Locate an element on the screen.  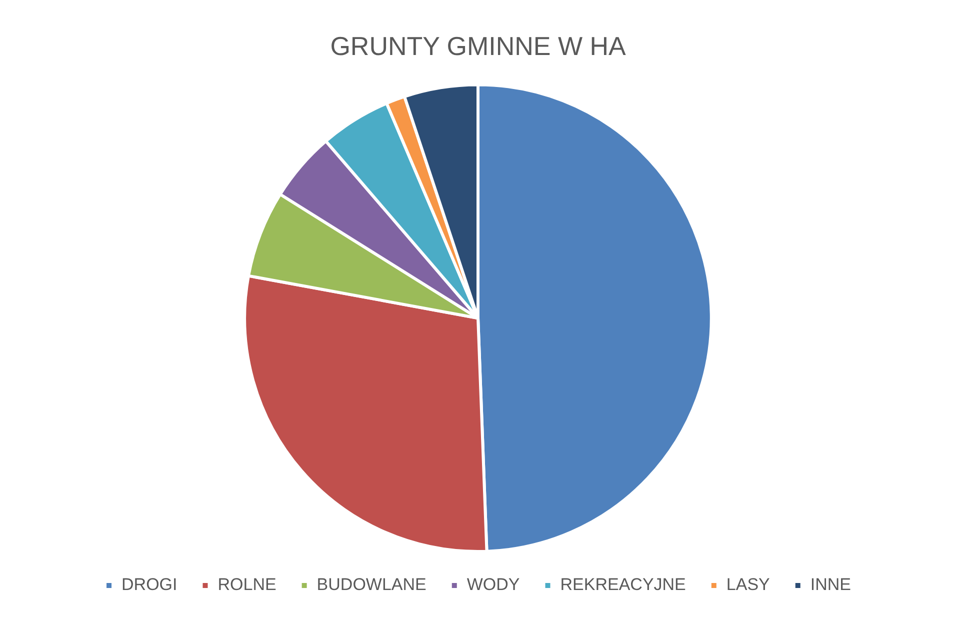
legend-label: LASY is located at coordinates (748, 584).